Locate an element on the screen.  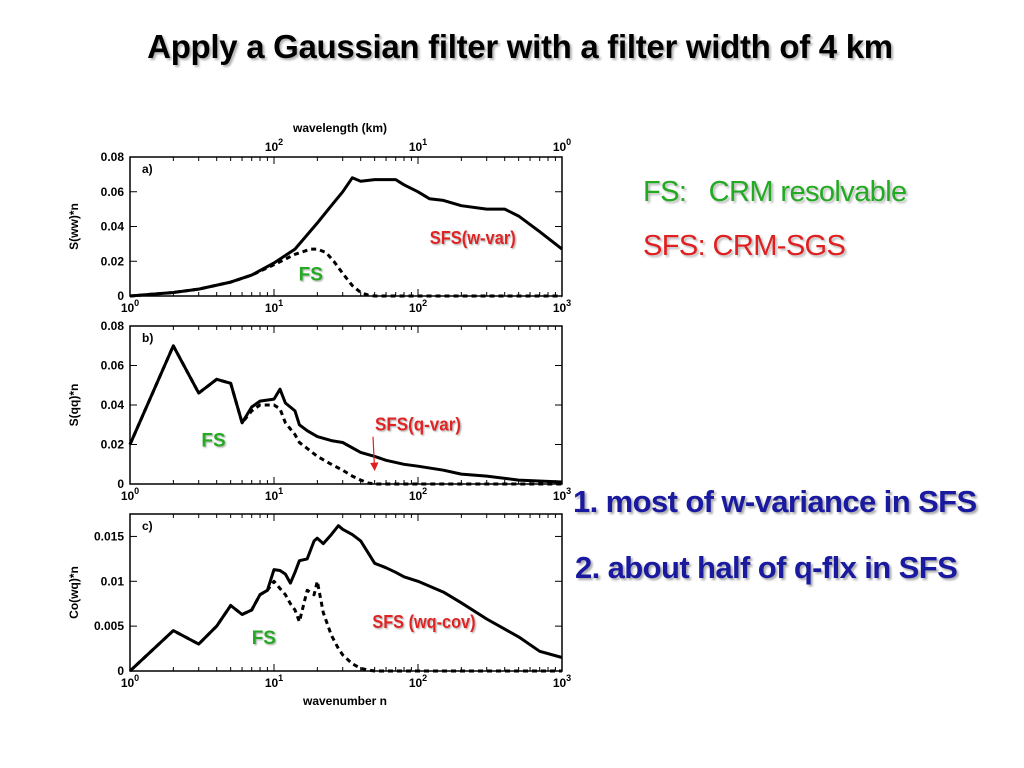
y-axis-label: S(ww)*n is located at coordinates (74, 226).